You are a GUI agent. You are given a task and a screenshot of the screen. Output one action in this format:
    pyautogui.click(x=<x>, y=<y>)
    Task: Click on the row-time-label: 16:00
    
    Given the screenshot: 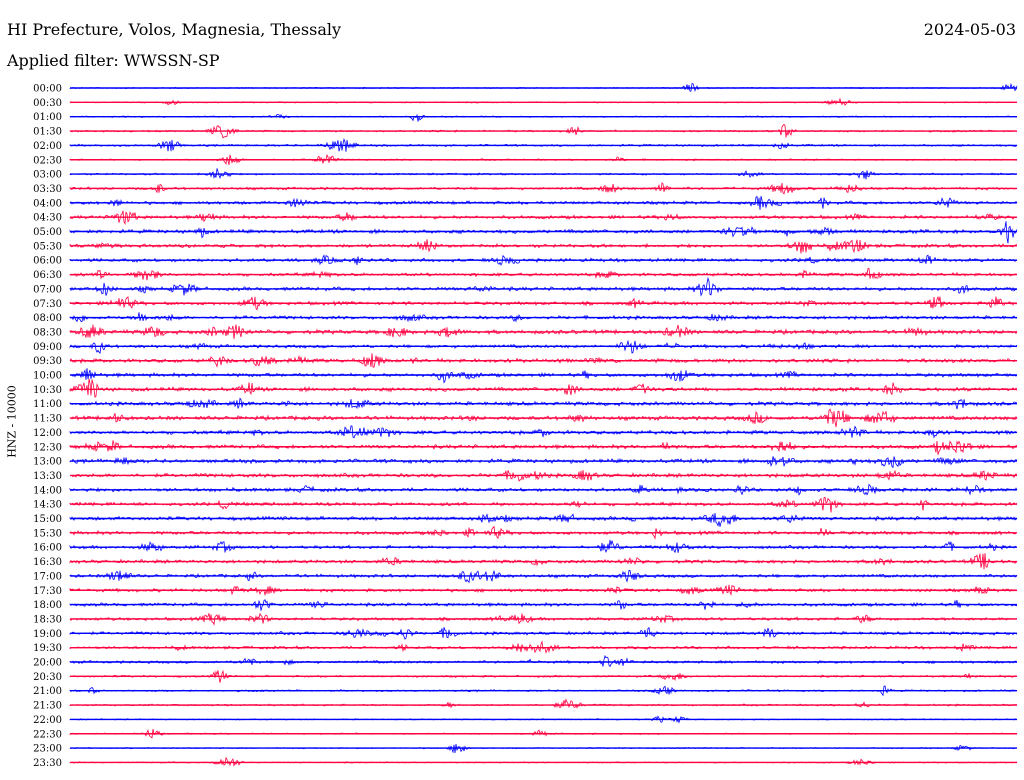 What is the action you would take?
    pyautogui.click(x=47, y=548)
    